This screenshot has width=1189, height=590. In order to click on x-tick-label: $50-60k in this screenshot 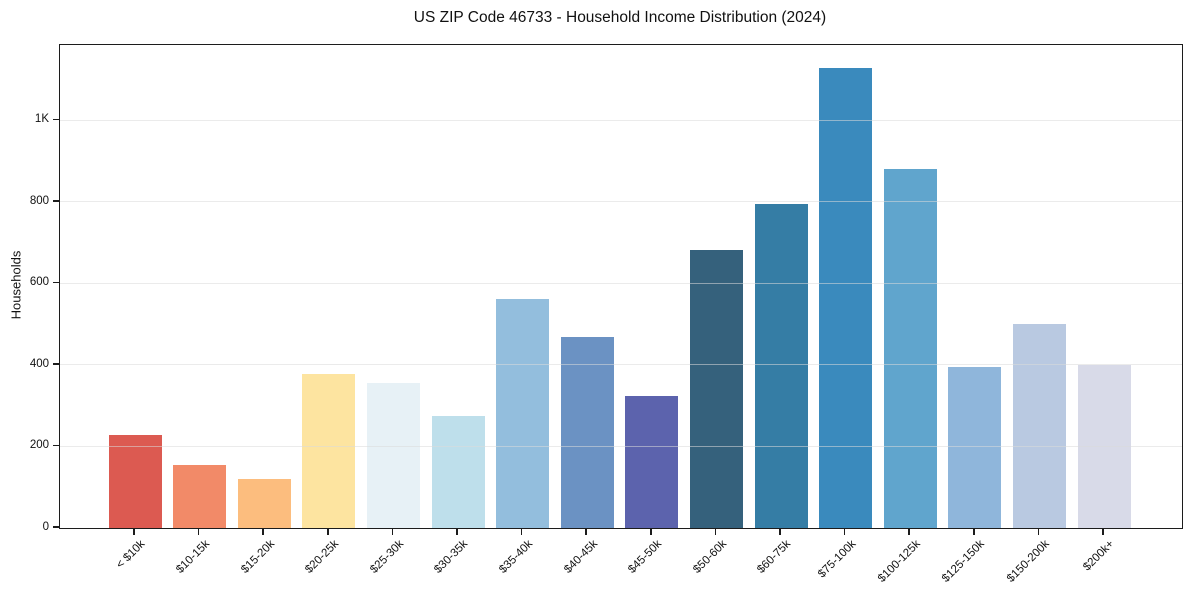, I will do `click(710, 557)`.